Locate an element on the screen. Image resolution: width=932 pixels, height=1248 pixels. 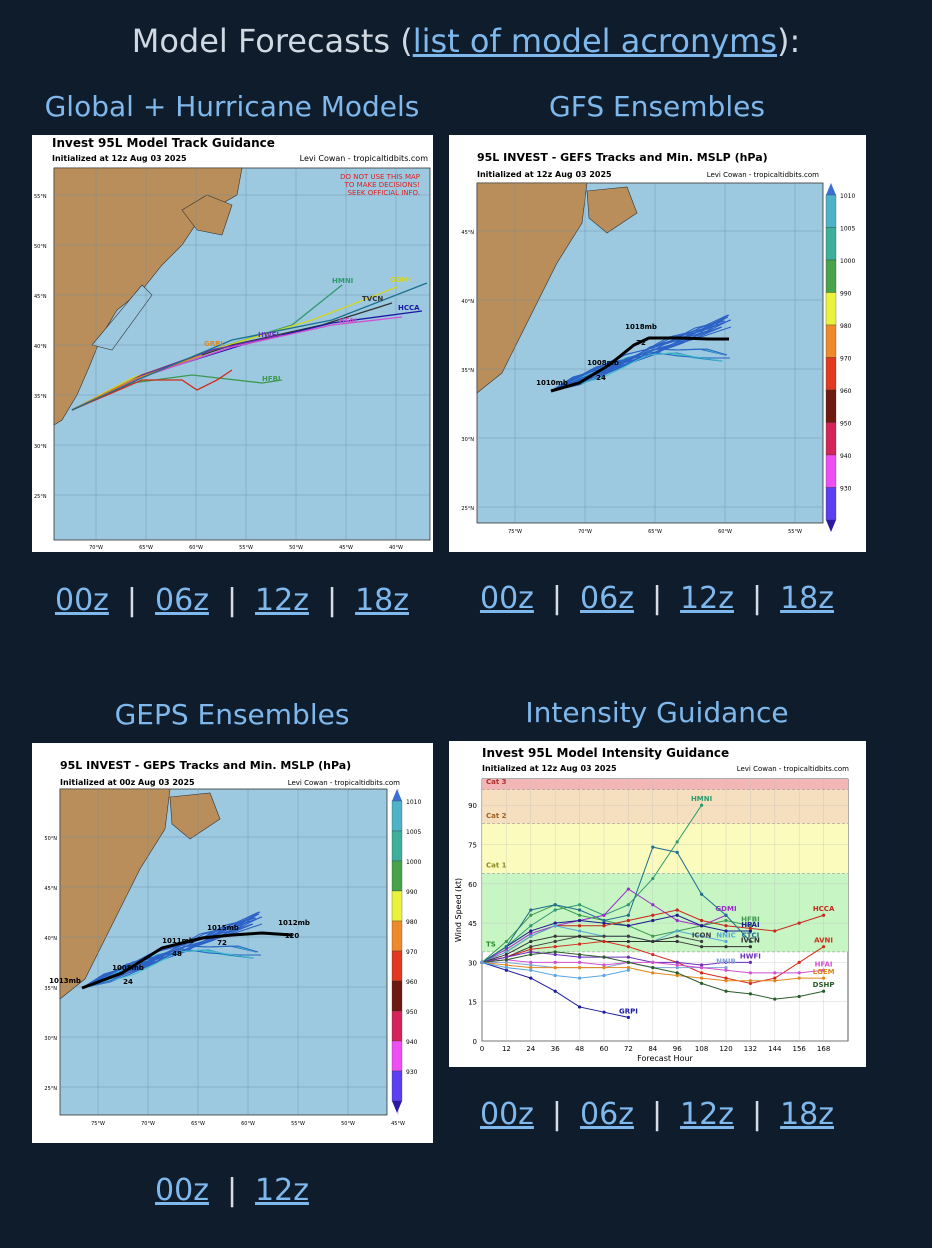
series-label: IVCN is located at coordinates (750, 941).